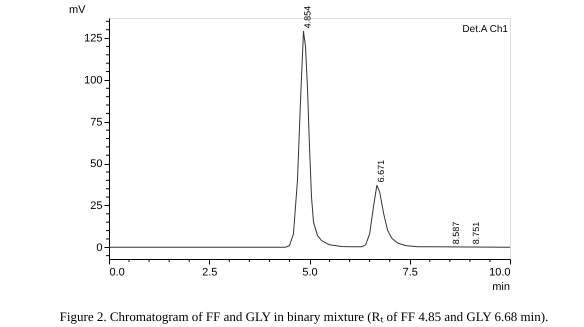  Describe the element at coordinates (210, 272) in the screenshot. I see `x-tick-label: 2.5` at that location.